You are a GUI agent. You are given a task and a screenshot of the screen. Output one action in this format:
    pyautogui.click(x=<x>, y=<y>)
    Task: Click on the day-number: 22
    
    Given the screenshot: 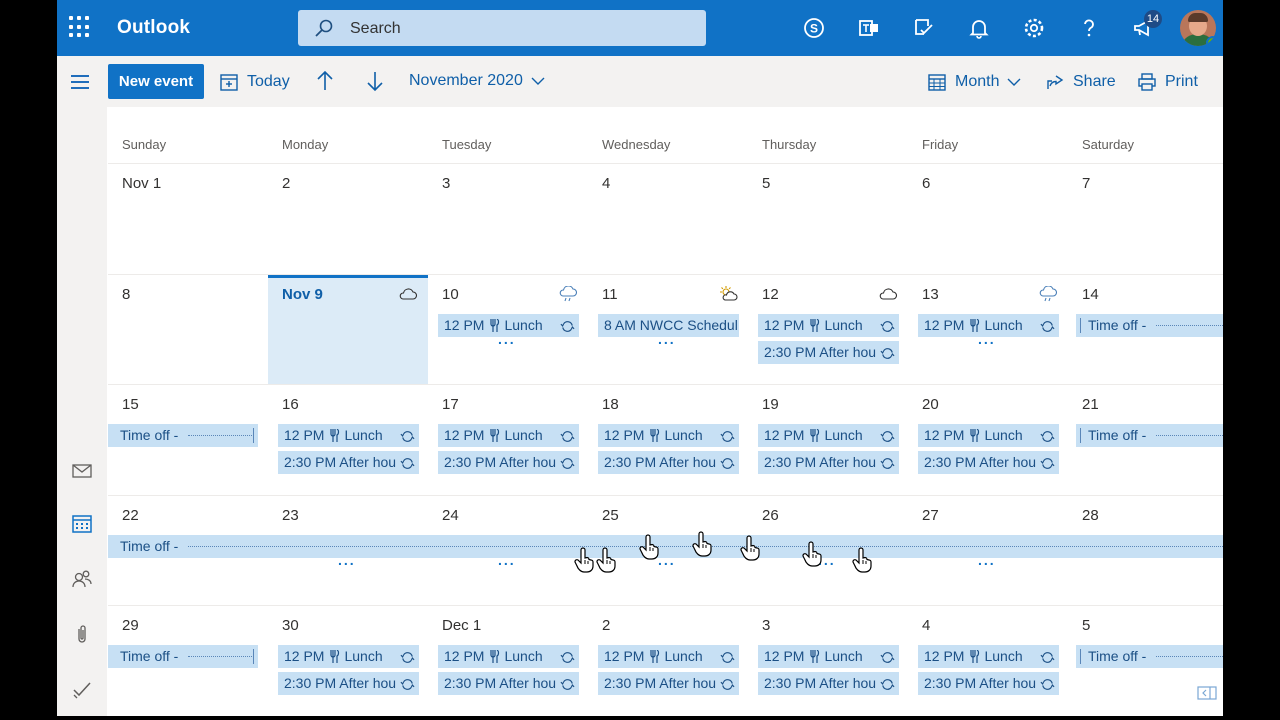 What is the action you would take?
    pyautogui.click(x=130, y=515)
    